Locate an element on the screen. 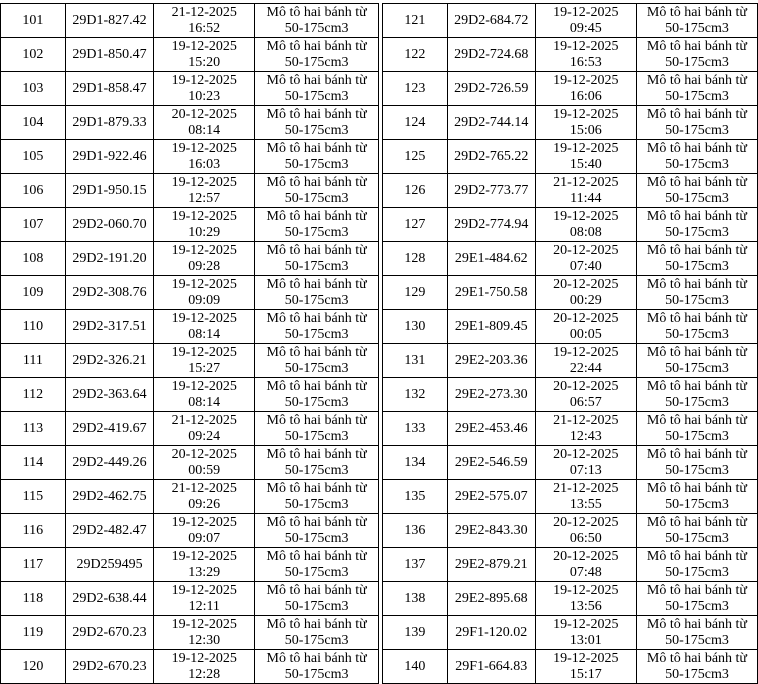 This screenshot has height=684, width=758. license-plate: 29D2-363.64 is located at coordinates (109, 394).